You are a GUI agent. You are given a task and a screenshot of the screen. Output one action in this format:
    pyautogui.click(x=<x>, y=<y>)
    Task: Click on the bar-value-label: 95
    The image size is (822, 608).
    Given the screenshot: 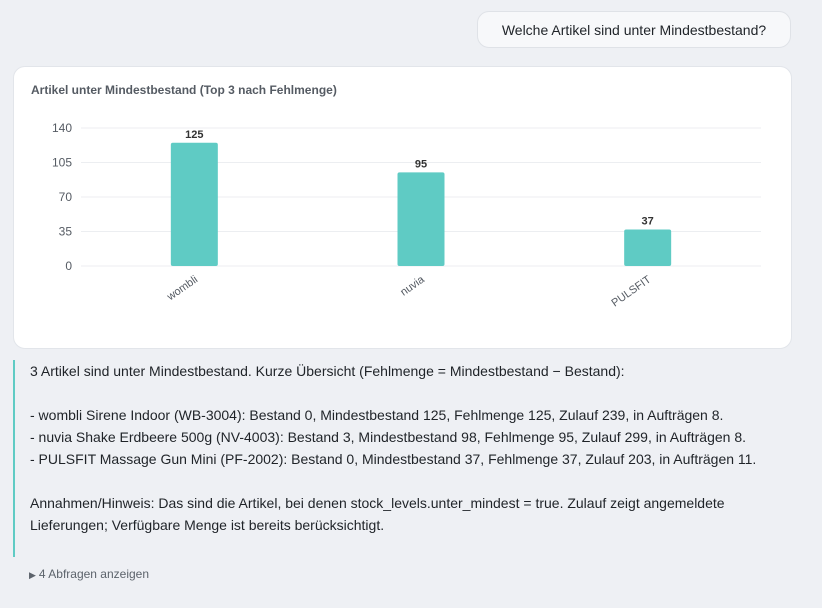 What is the action you would take?
    pyautogui.click(x=421, y=164)
    